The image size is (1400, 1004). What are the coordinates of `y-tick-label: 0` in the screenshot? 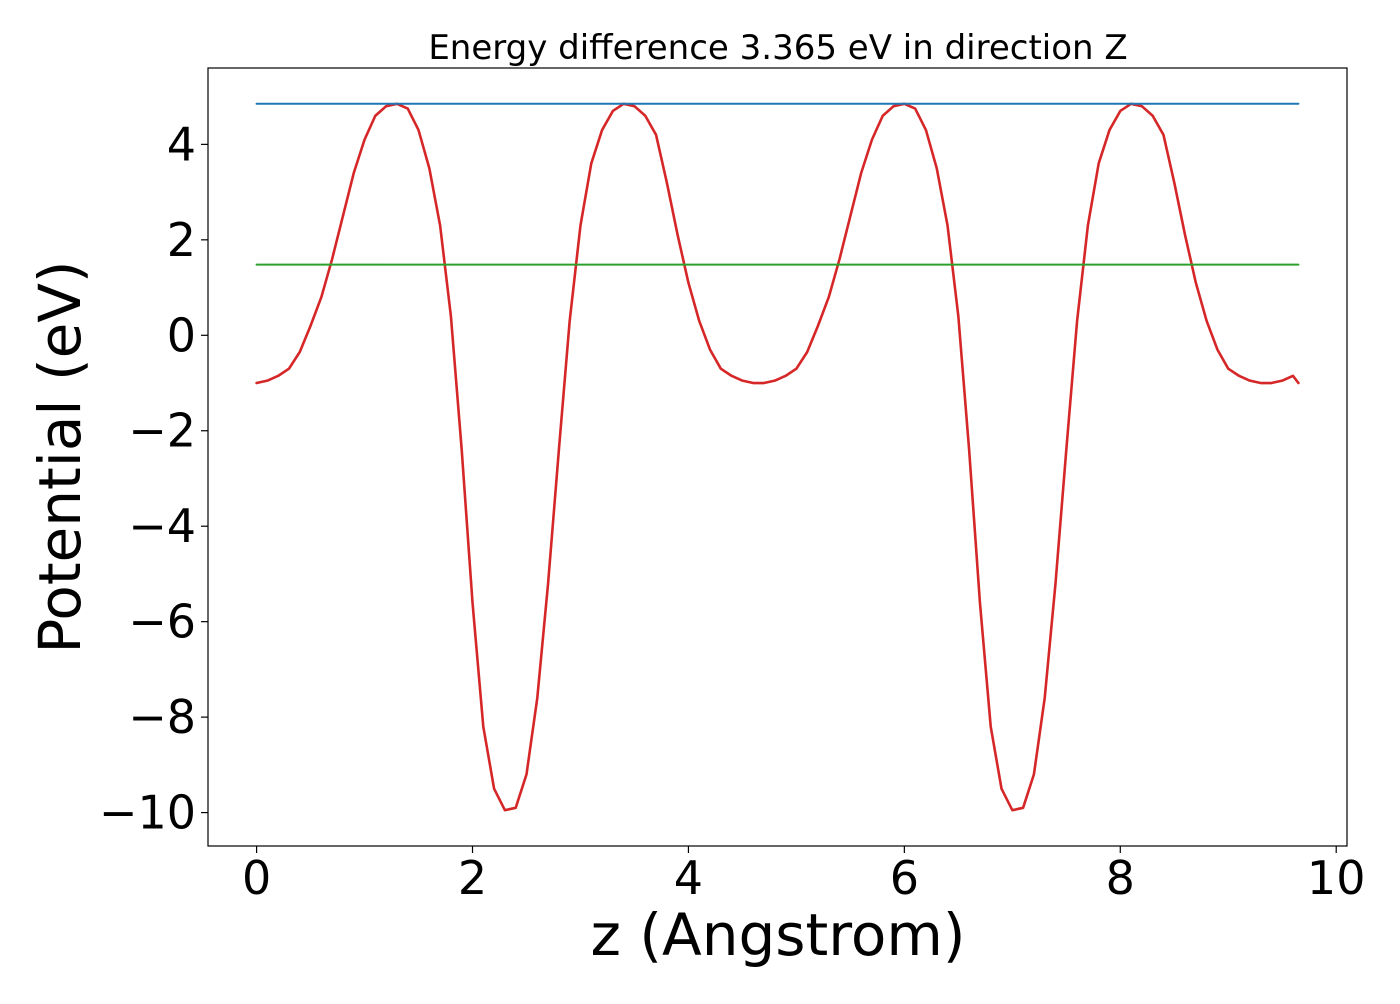 It's located at (181, 335).